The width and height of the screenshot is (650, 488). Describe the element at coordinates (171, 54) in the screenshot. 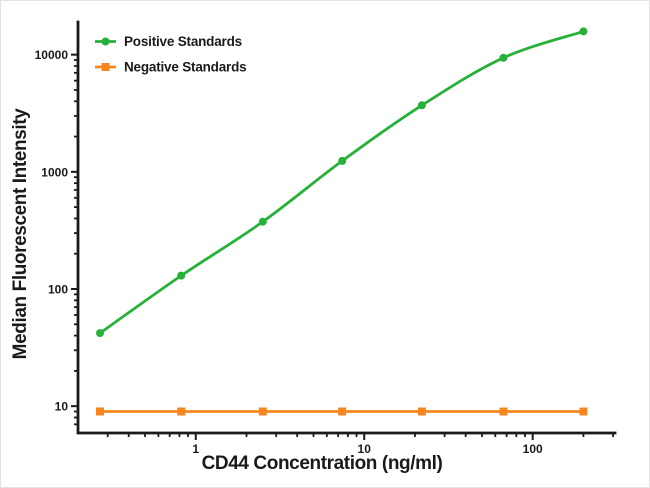

I see `legend: Positive Standards Negative Standards` at that location.